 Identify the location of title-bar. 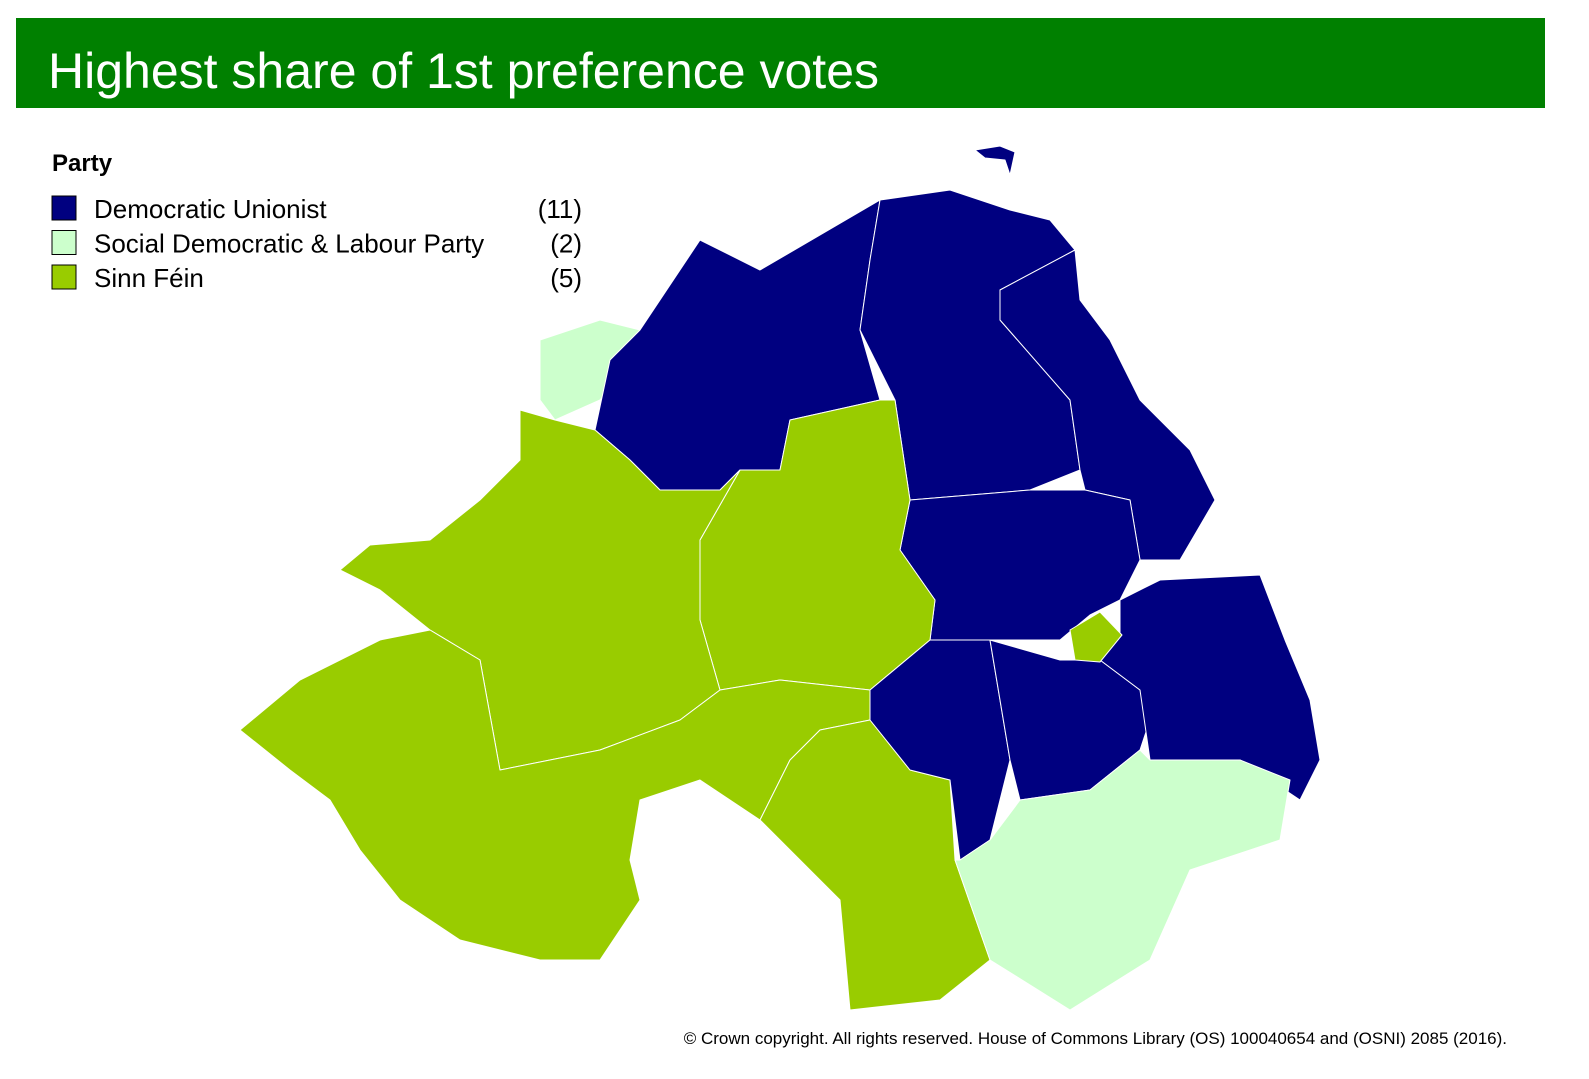
(780, 63).